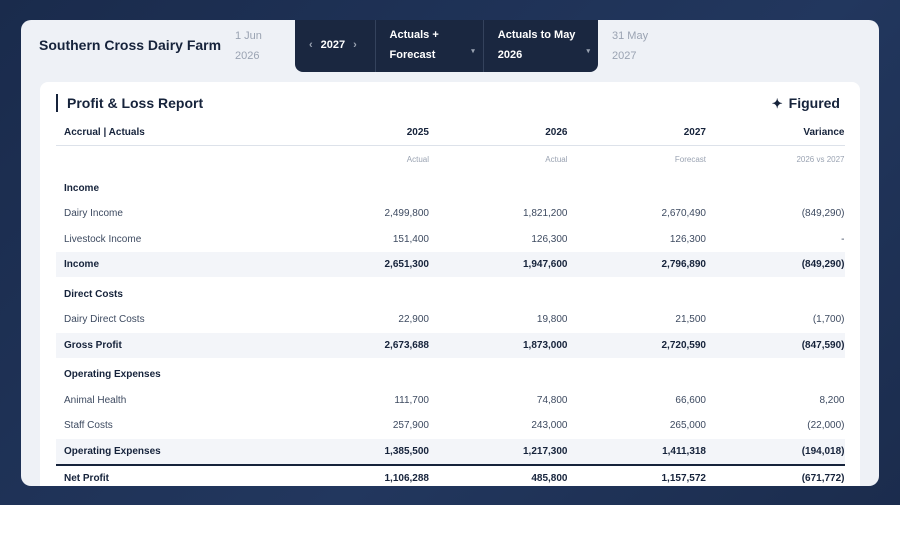 The image size is (924, 540). What do you see at coordinates (407, 451) in the screenshot?
I see `cell: 1,385,500` at bounding box center [407, 451].